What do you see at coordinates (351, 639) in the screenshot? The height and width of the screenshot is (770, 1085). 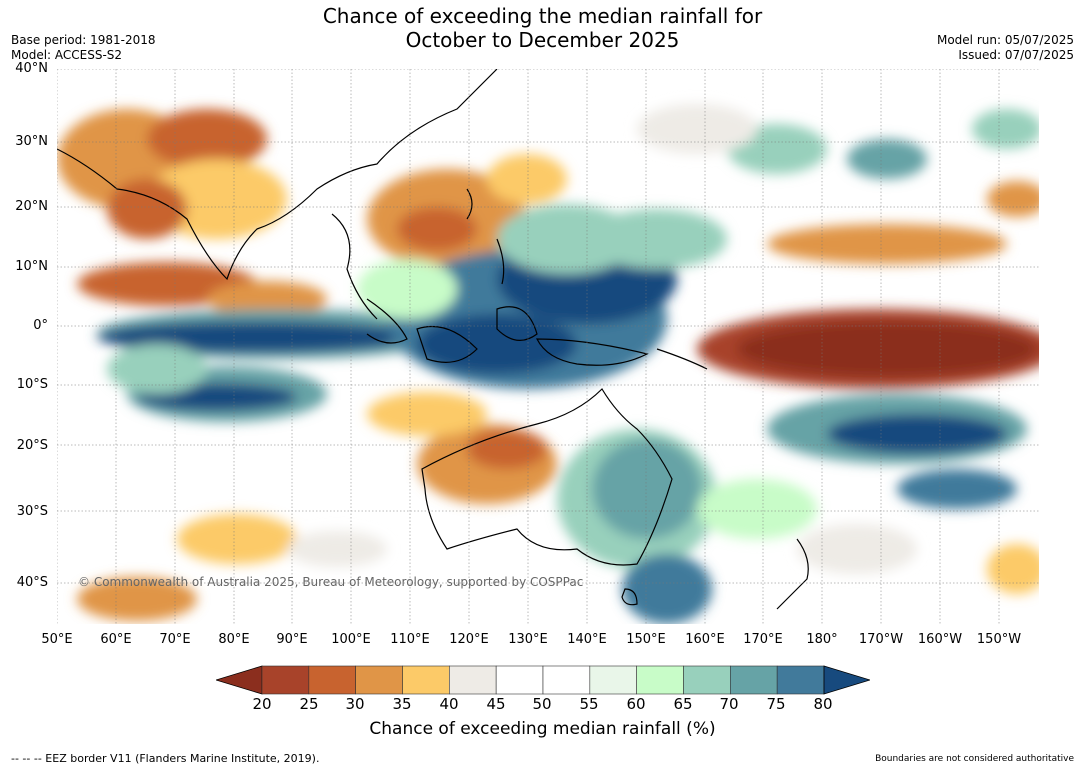 I see `lon-label-100e: 100°E` at bounding box center [351, 639].